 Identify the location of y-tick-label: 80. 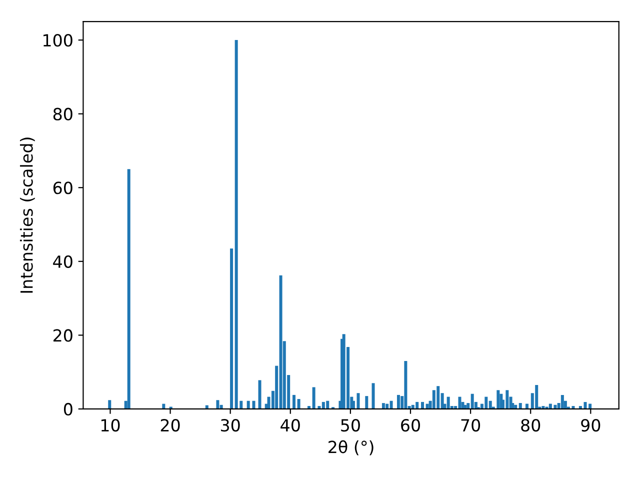
(62, 114).